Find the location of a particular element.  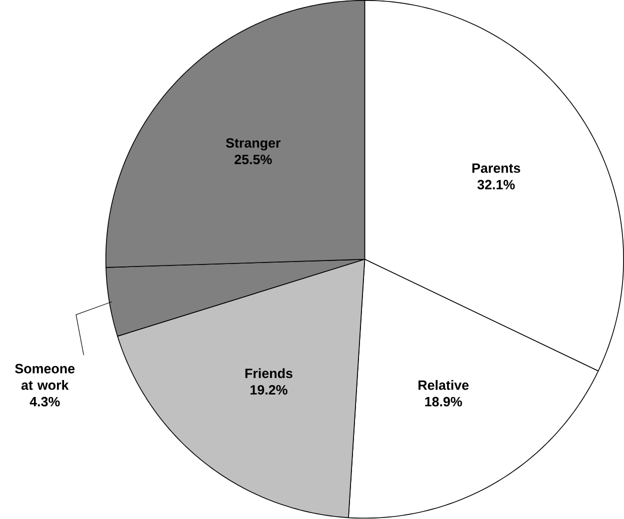

slice-label: Relative is located at coordinates (443, 385).